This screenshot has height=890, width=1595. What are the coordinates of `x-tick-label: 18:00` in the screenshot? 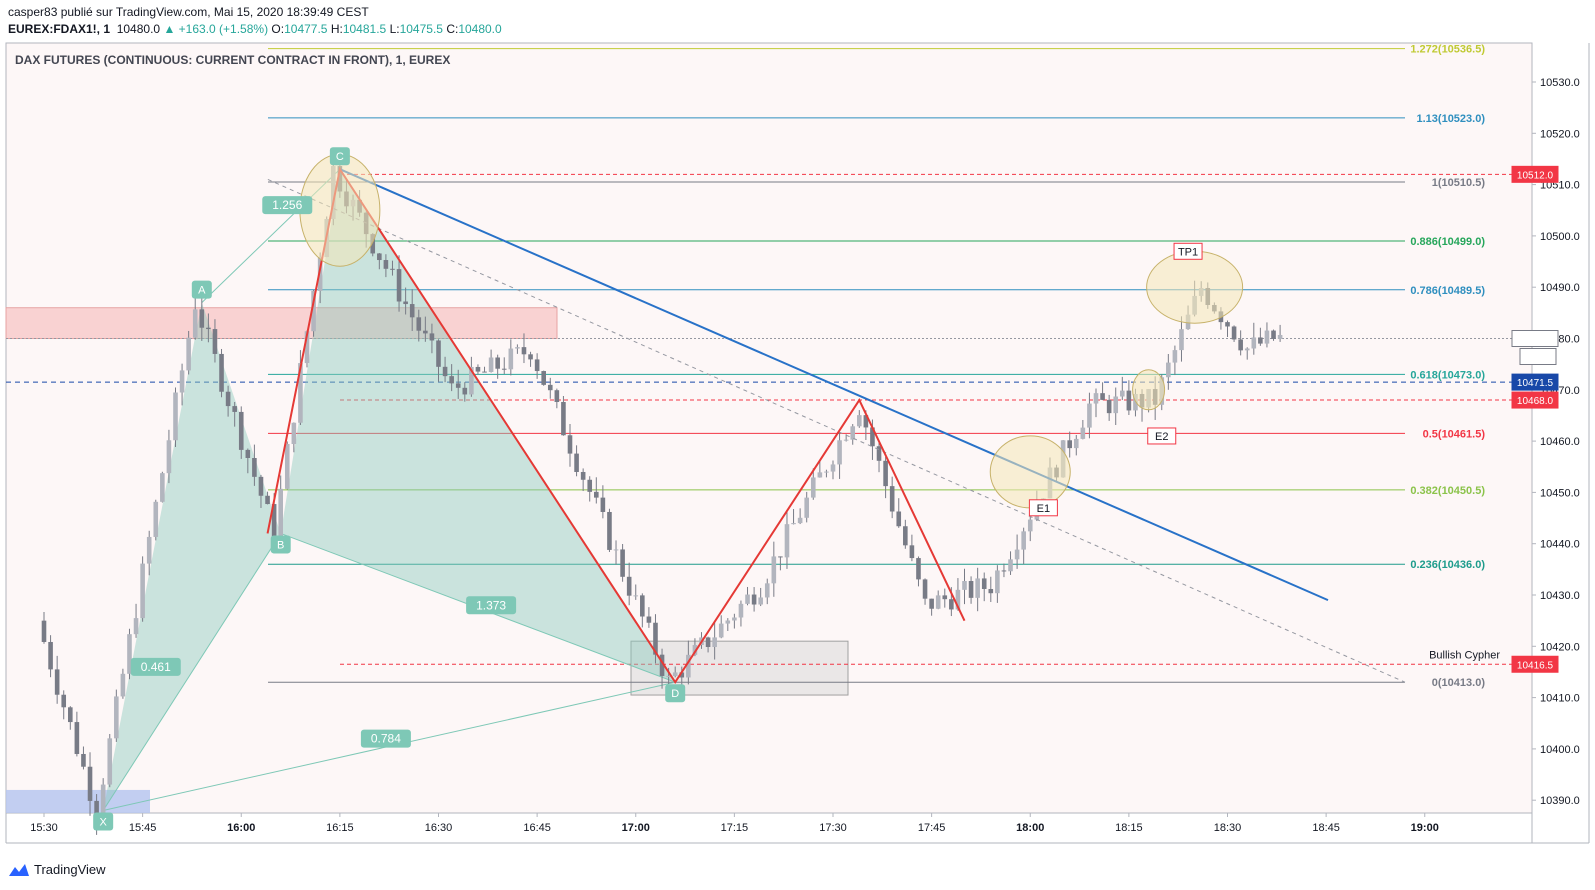 It's located at (1030, 828).